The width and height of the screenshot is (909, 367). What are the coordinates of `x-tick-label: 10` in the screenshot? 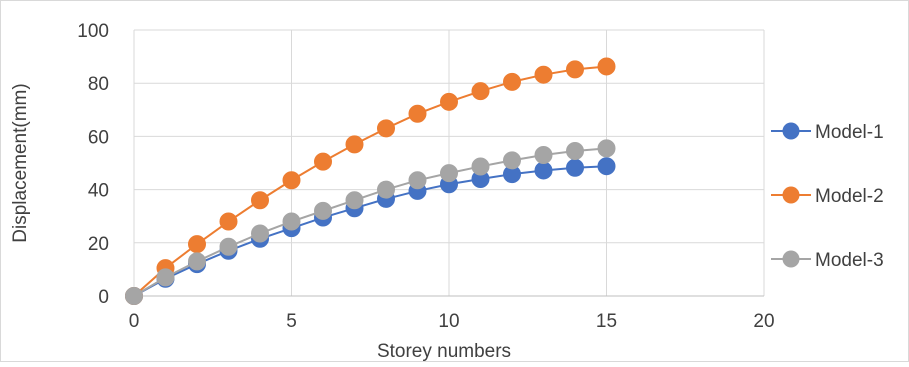 It's located at (448, 321).